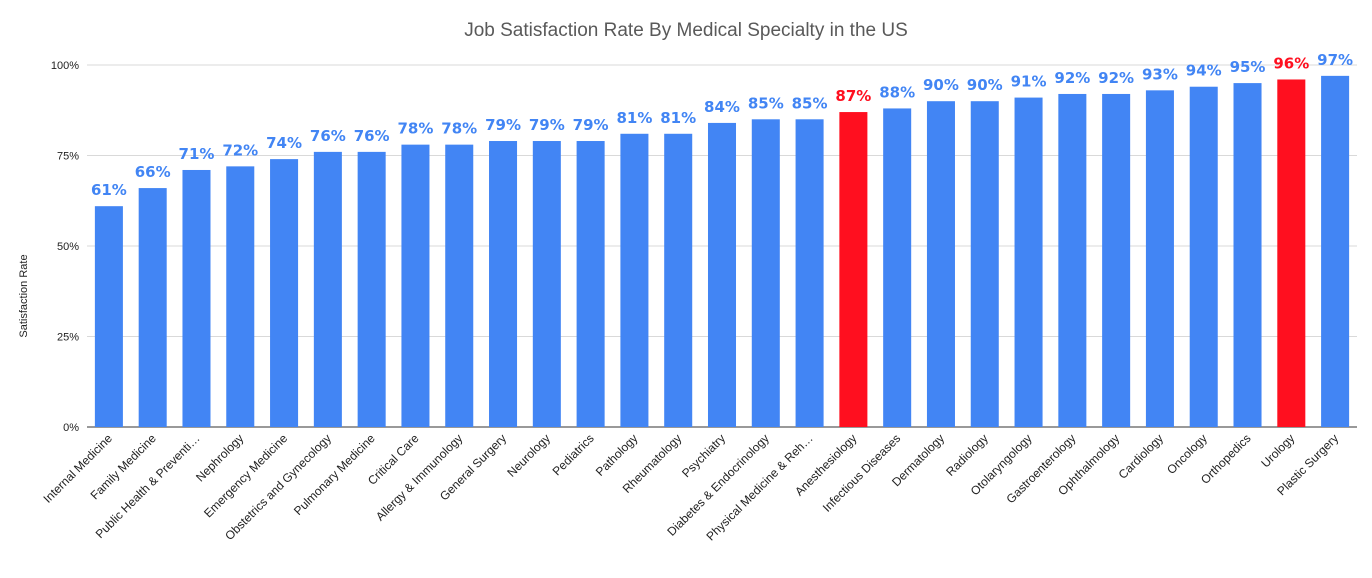 The image size is (1372, 578). I want to click on x-tick-label: Pediatrics, so click(573, 454).